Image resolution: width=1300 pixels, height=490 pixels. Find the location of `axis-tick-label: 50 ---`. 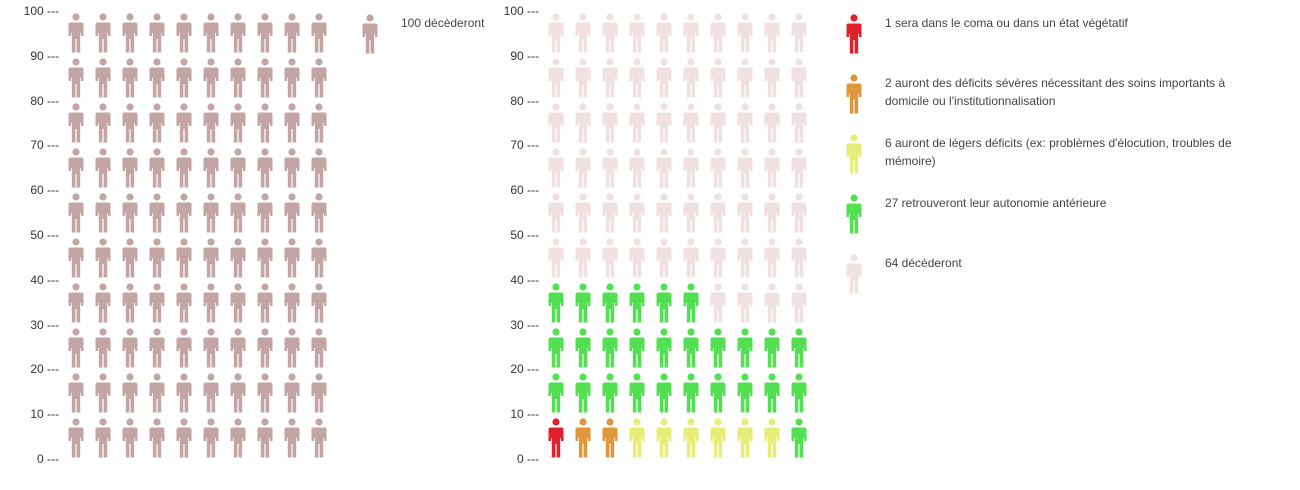

axis-tick-label: 50 --- is located at coordinates (524, 235).